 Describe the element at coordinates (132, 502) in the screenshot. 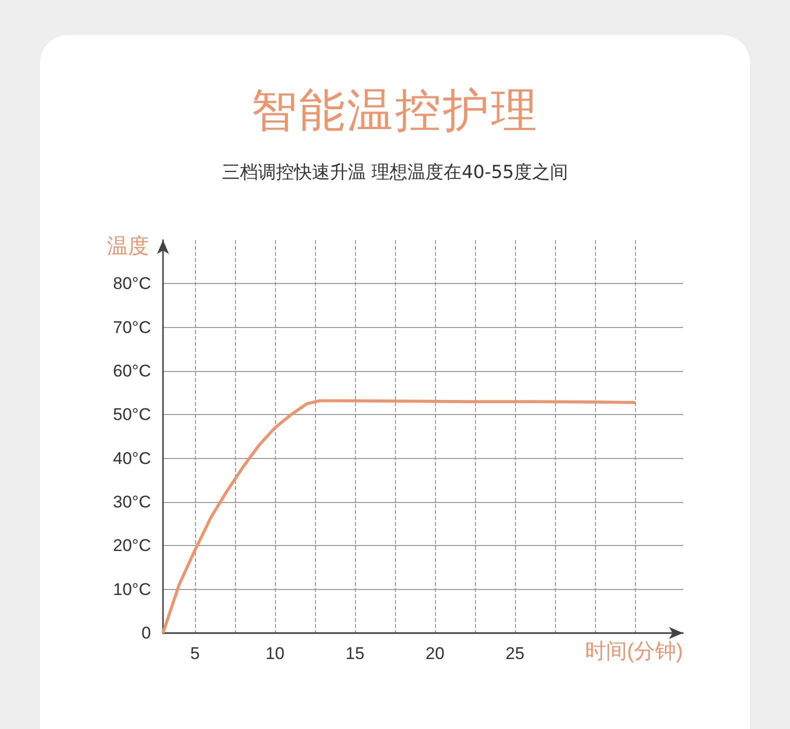

I see `y-tick-label: 30°C` at that location.